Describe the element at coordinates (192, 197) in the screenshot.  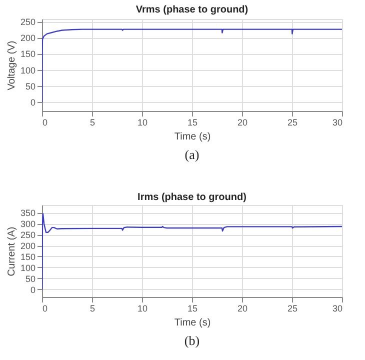
I see `chart-title: Irms (phase to ground)` at that location.